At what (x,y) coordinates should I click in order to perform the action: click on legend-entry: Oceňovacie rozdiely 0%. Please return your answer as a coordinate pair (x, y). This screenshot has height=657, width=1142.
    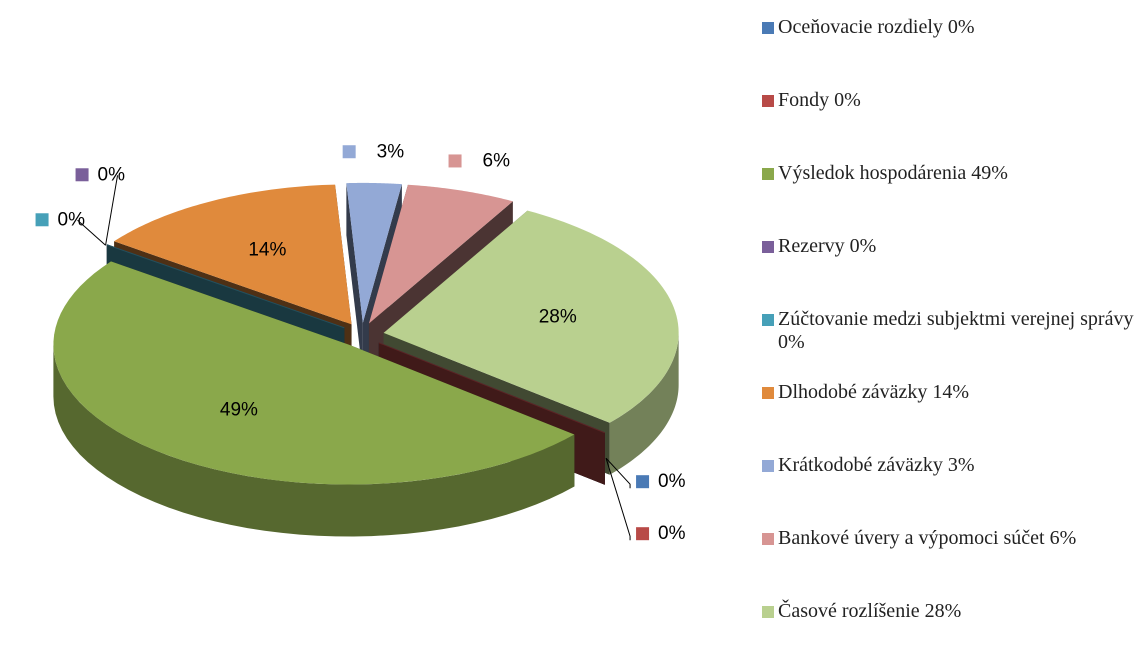
    Looking at the image, I should click on (949, 36).